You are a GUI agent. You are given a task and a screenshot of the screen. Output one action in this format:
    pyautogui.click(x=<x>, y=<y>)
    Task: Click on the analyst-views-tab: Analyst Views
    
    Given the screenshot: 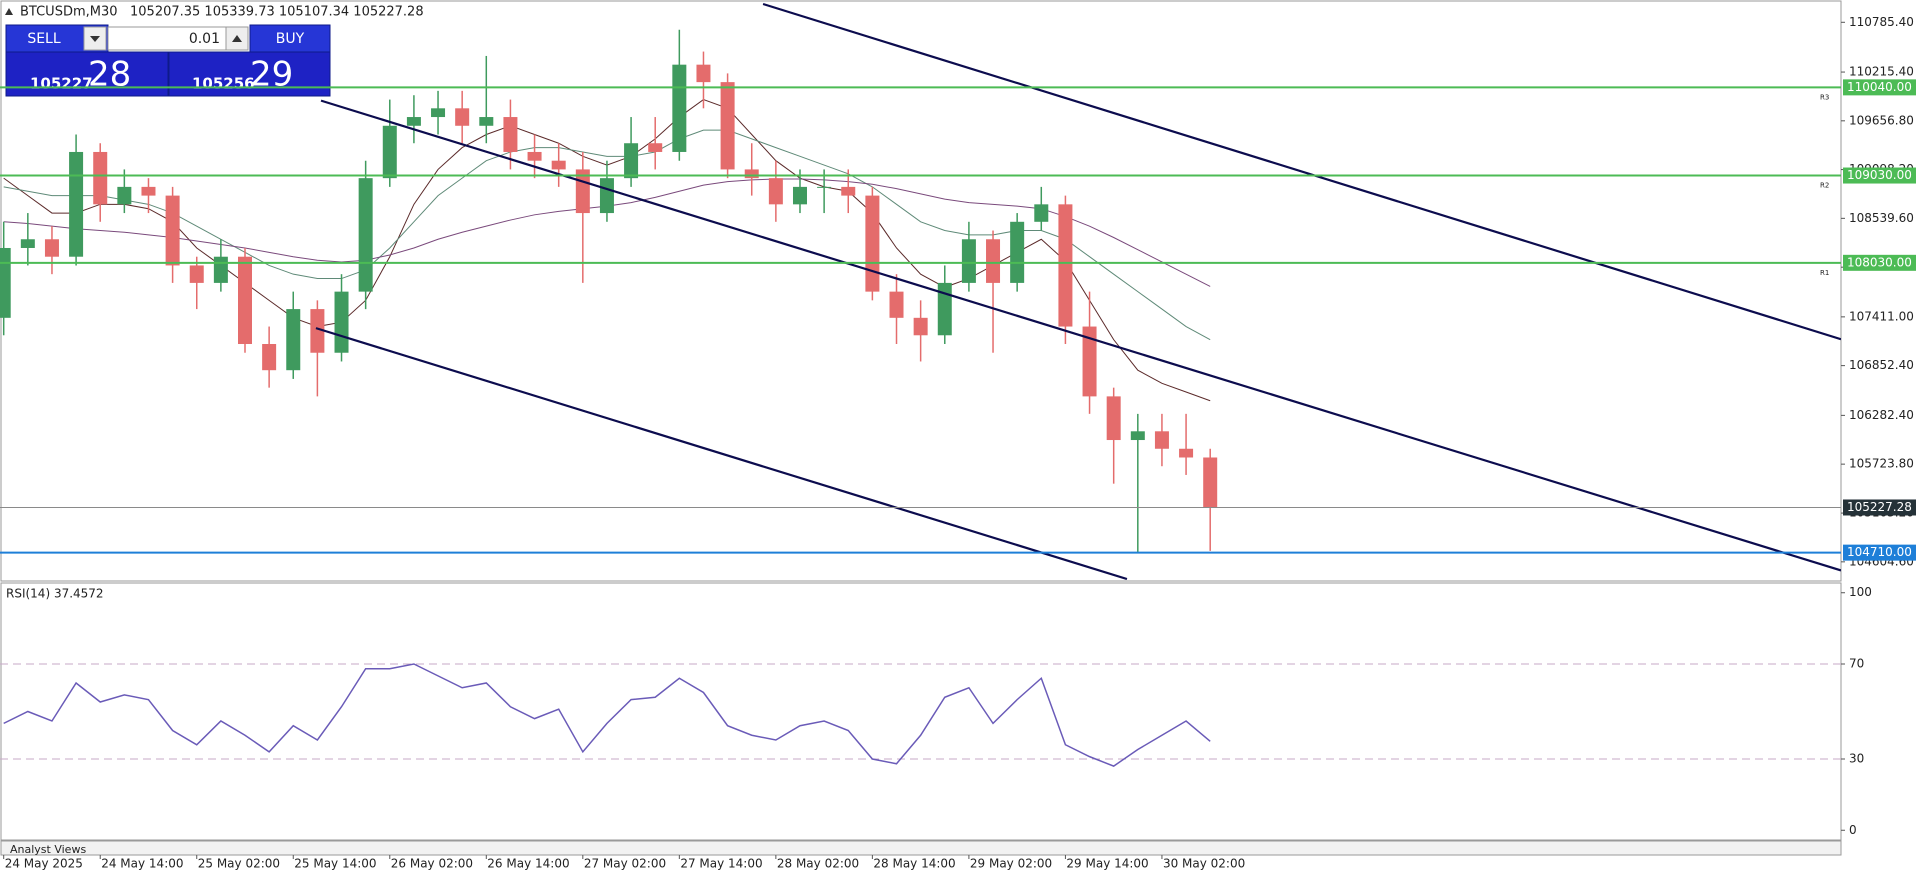 What is the action you would take?
    pyautogui.click(x=48, y=849)
    